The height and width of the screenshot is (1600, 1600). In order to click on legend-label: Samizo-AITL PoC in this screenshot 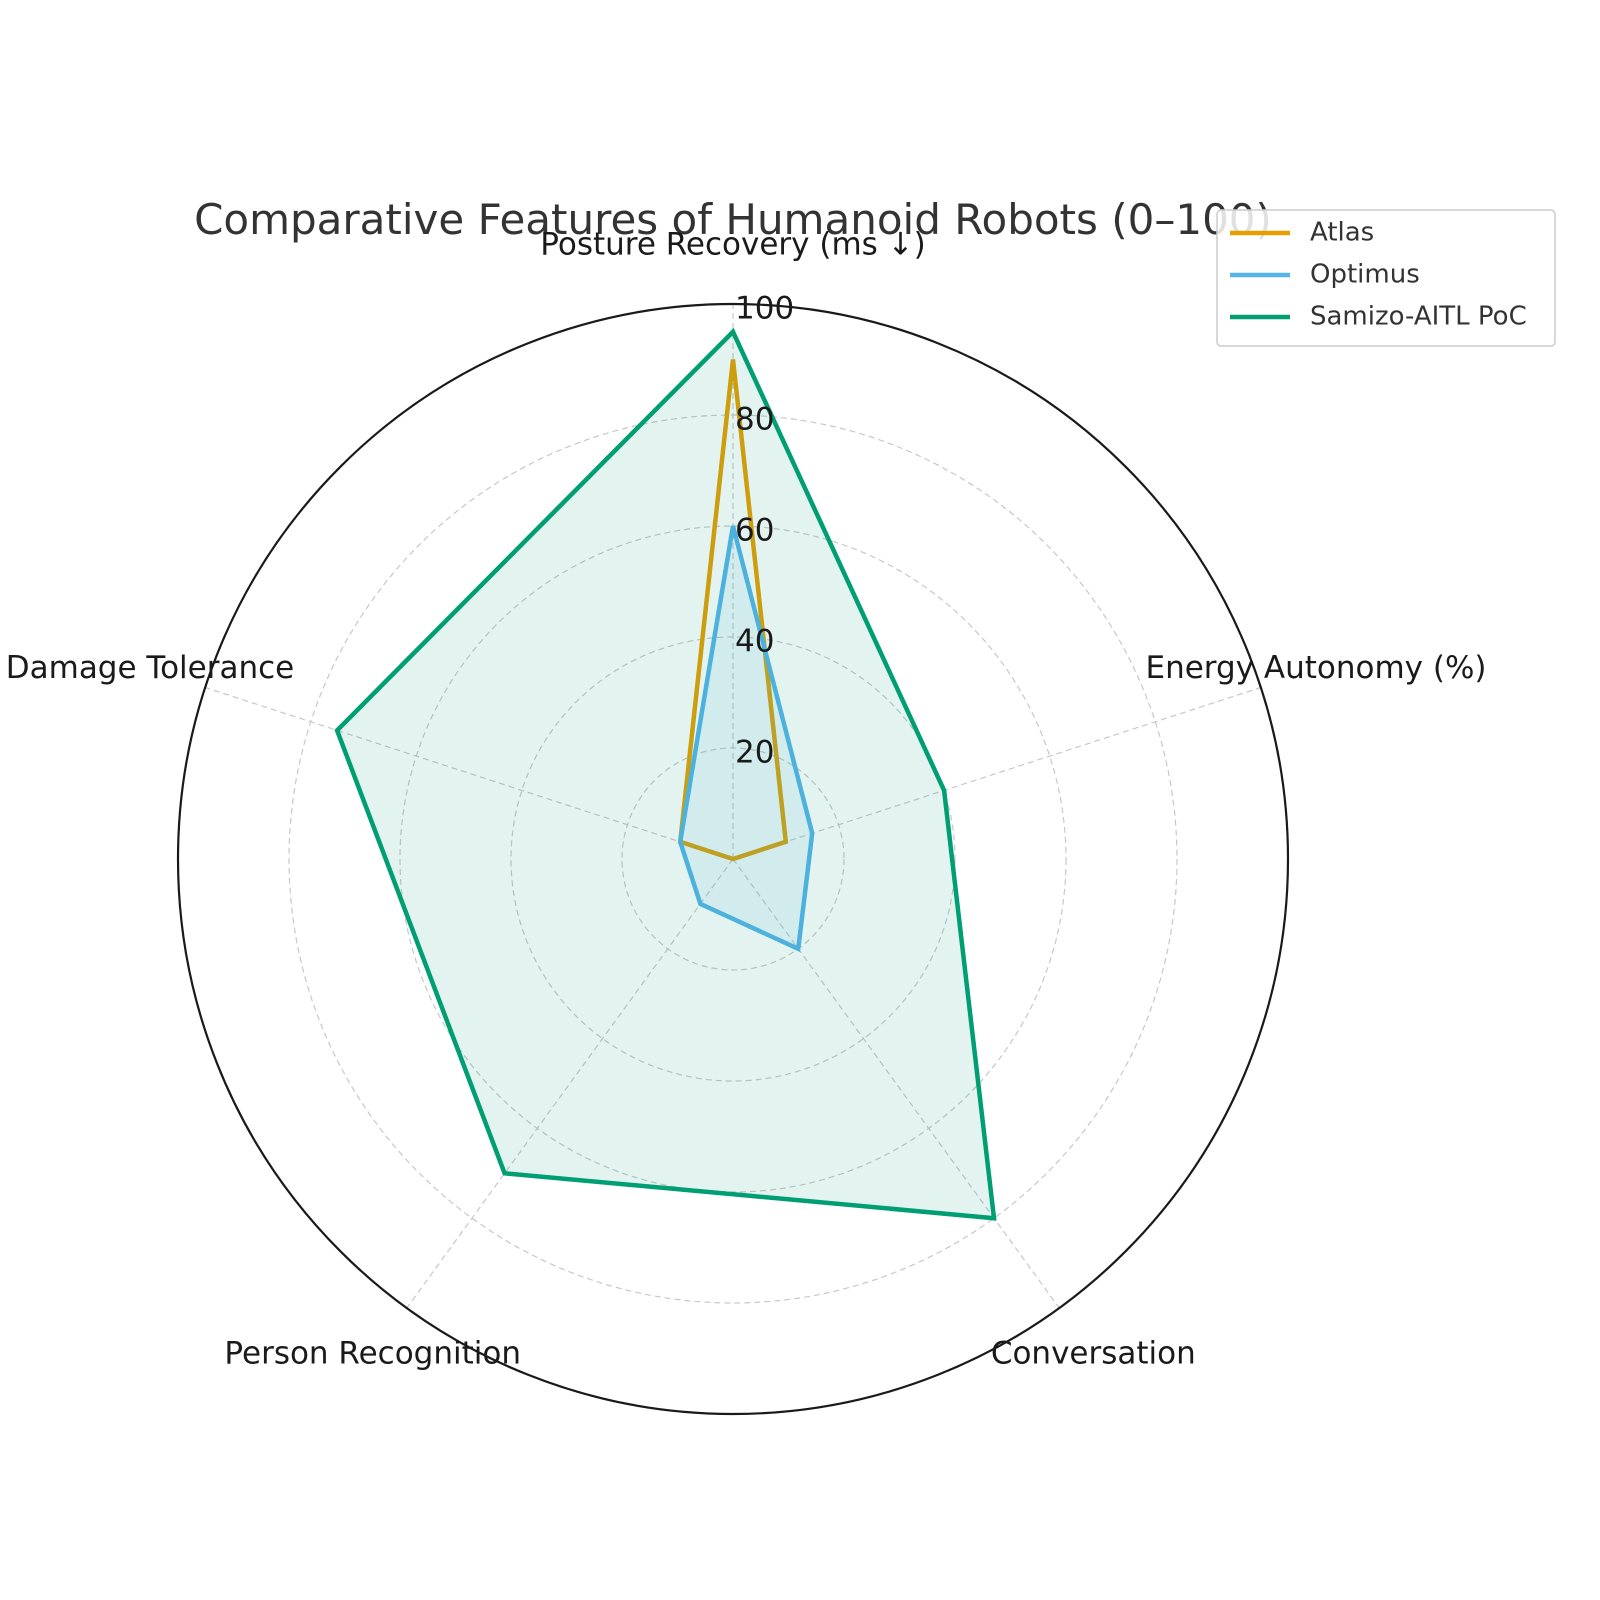, I will do `click(1418, 317)`.